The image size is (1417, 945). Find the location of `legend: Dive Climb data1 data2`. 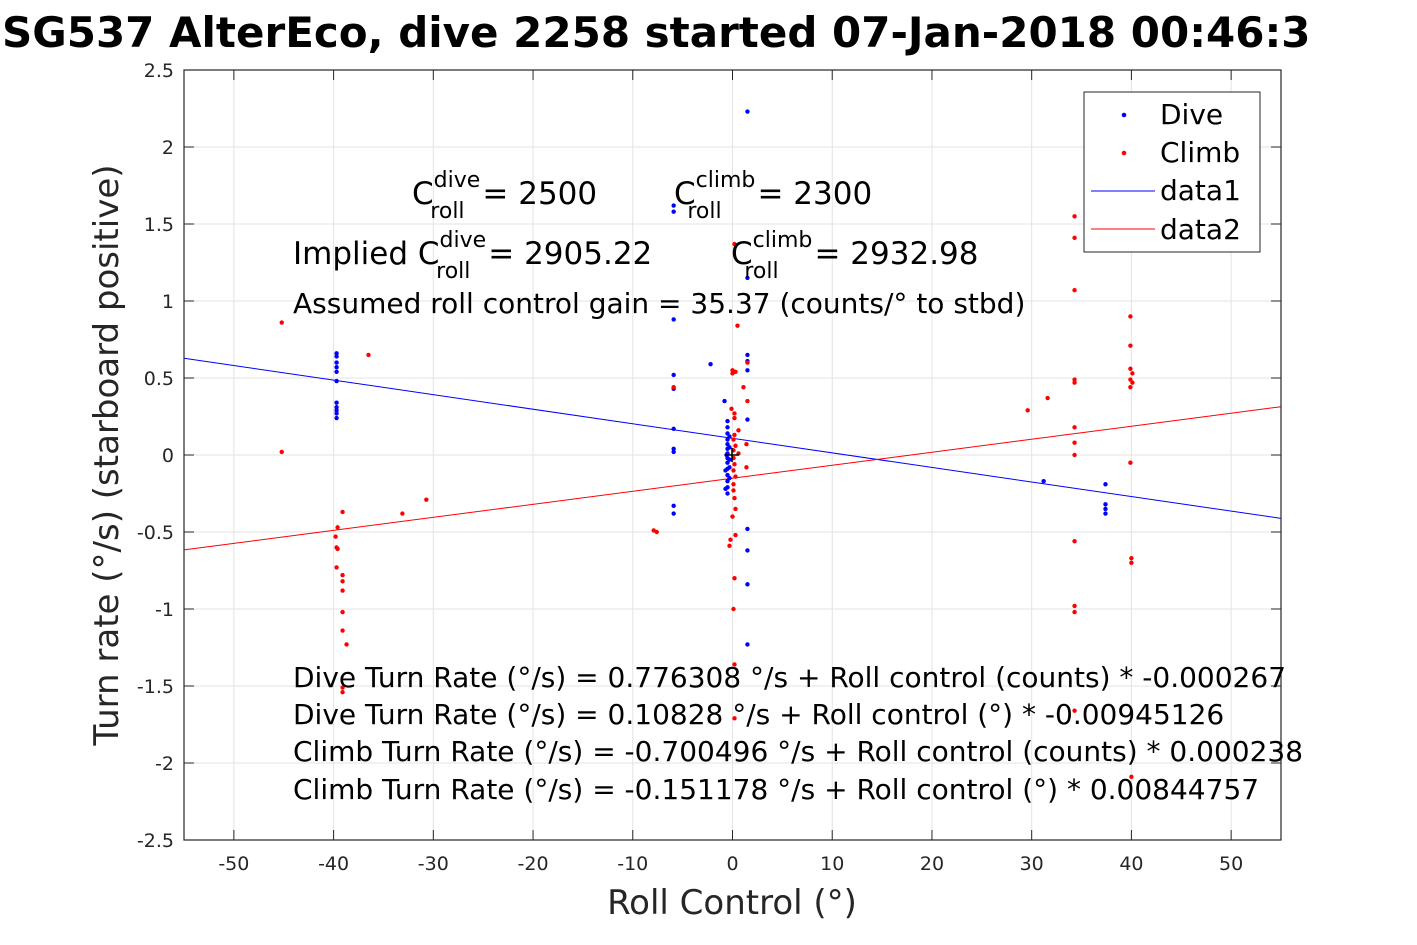

legend: Dive Climb data1 data2 is located at coordinates (1172, 172).